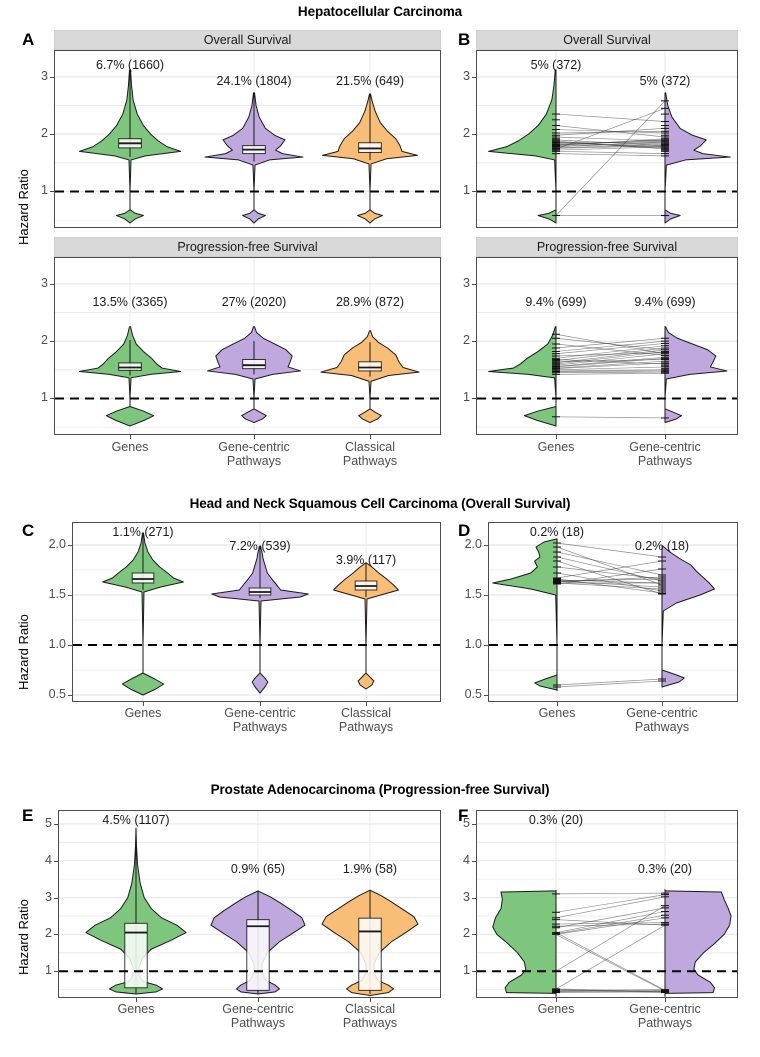 This screenshot has width=760, height=1057. Describe the element at coordinates (48, 822) in the screenshot. I see `y-tick-label: 5` at that location.